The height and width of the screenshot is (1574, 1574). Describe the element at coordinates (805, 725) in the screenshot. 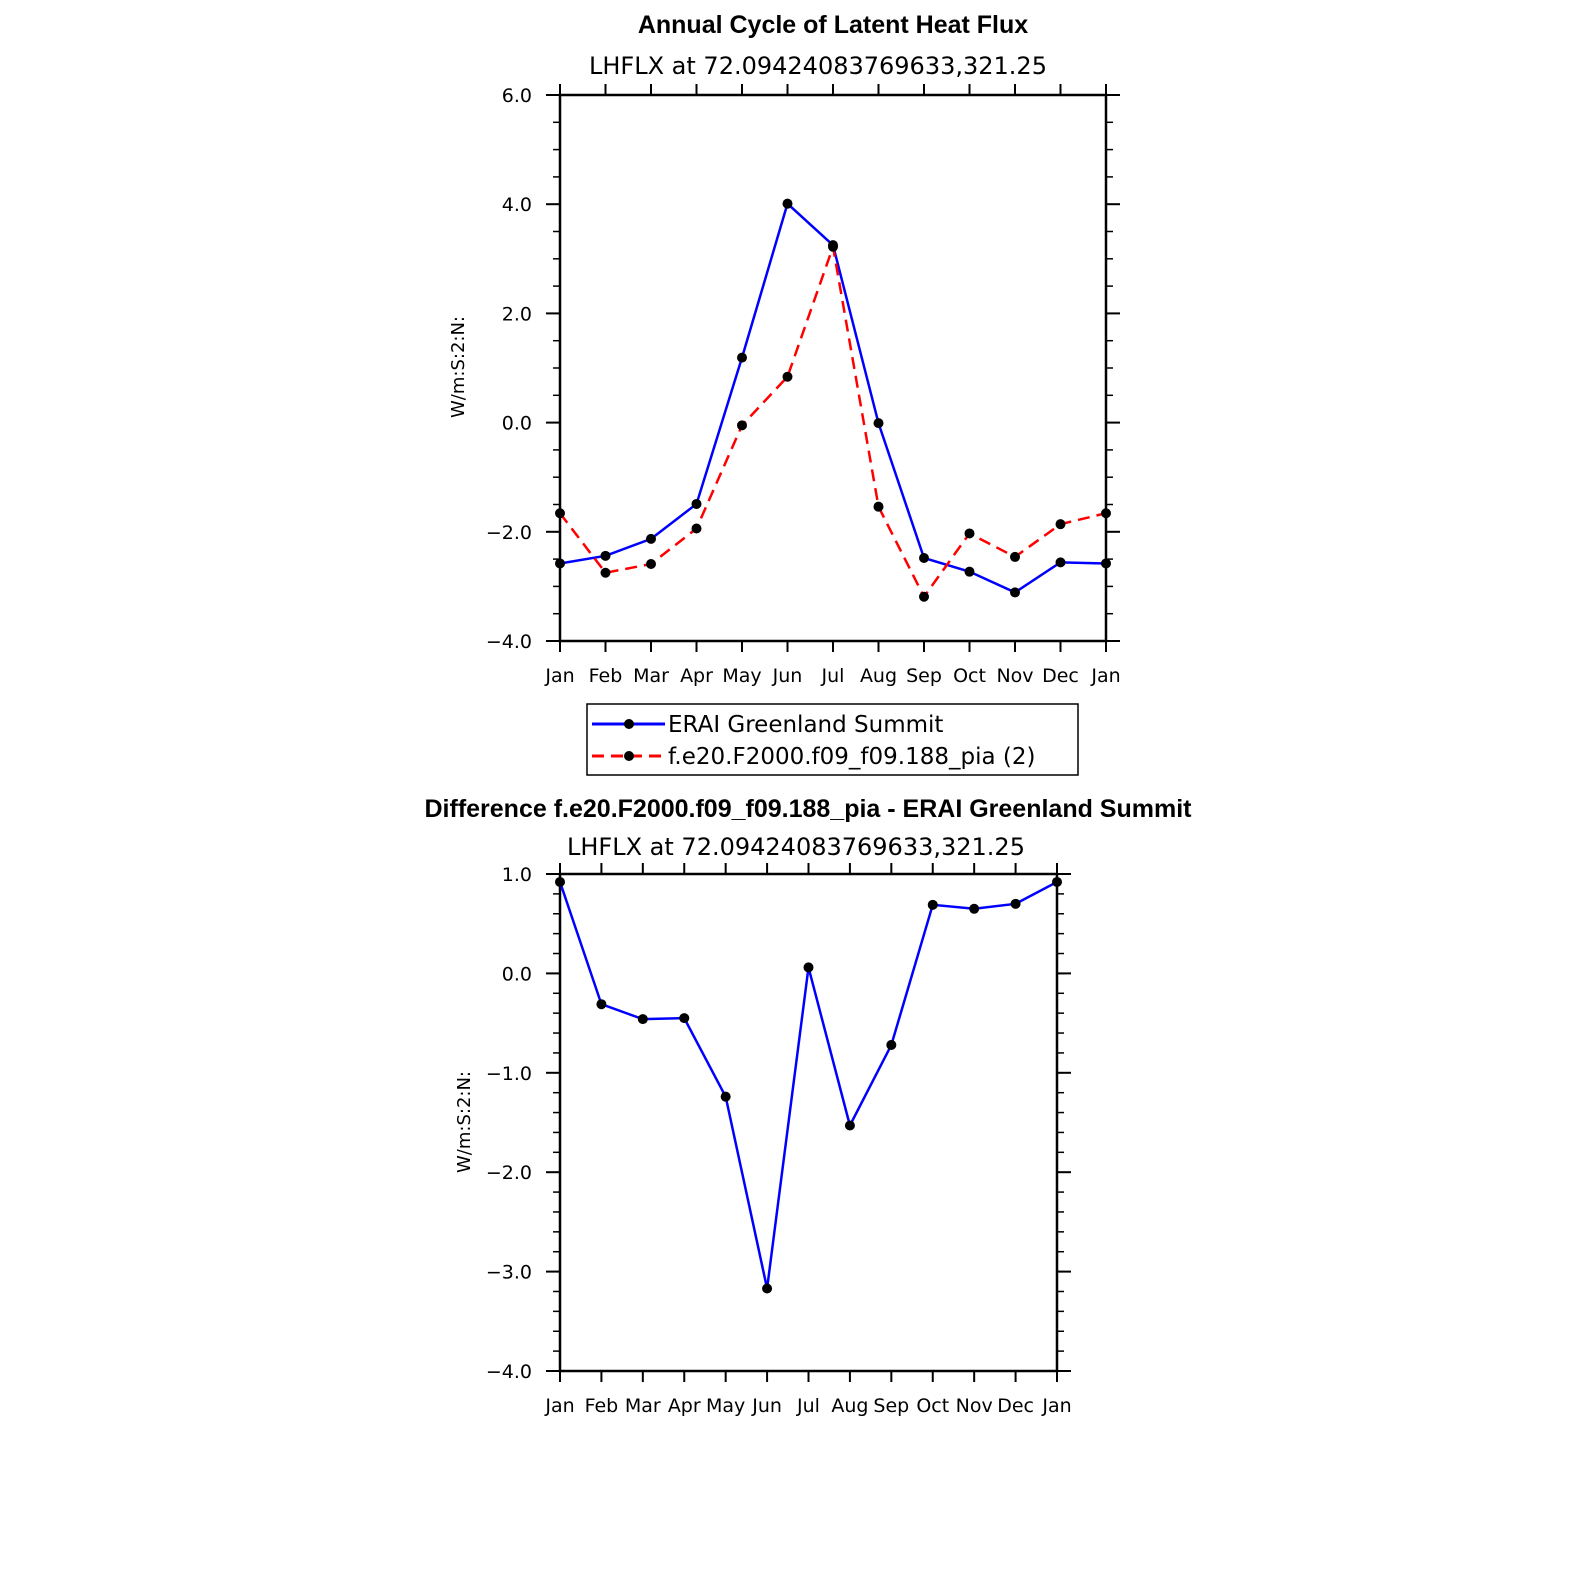

I see `legend-label-erai: ERAI Greenland Summit` at that location.